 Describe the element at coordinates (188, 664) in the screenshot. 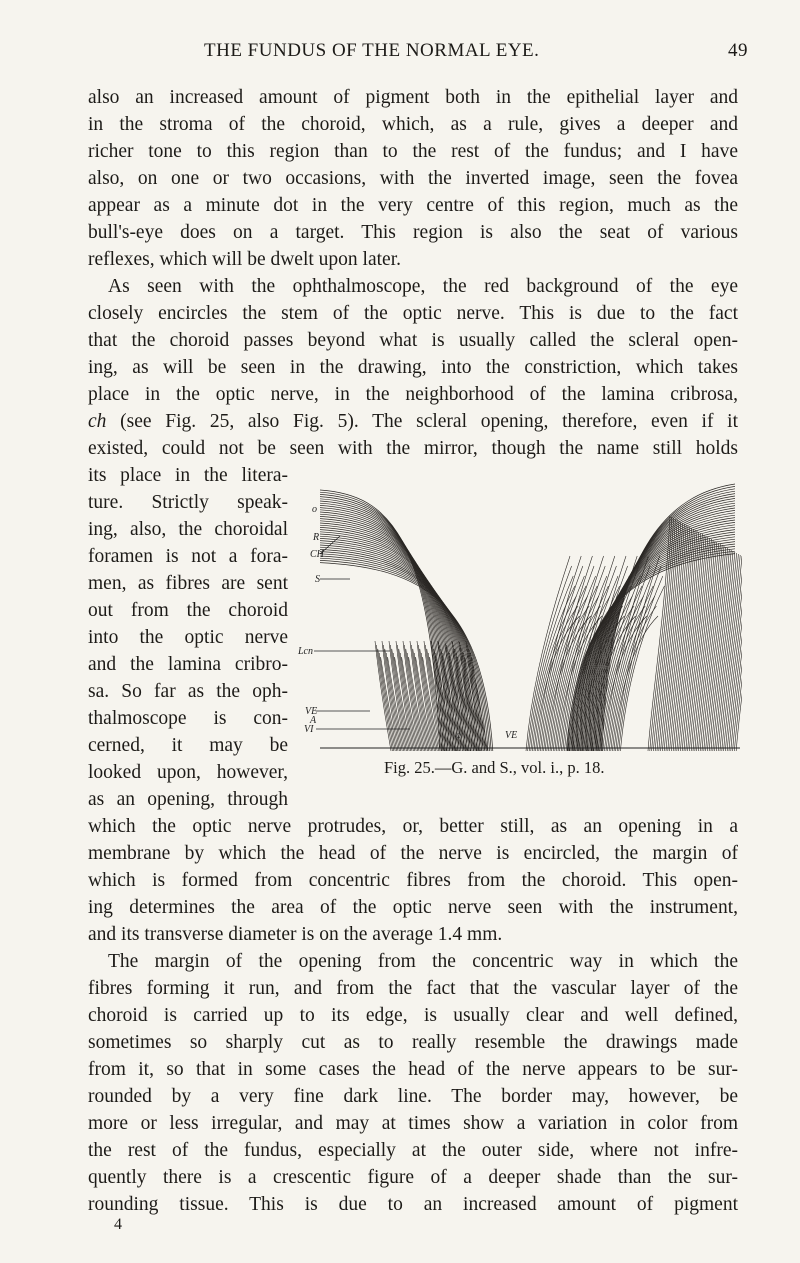

I see `text-line: and the lamina cribro-` at that location.